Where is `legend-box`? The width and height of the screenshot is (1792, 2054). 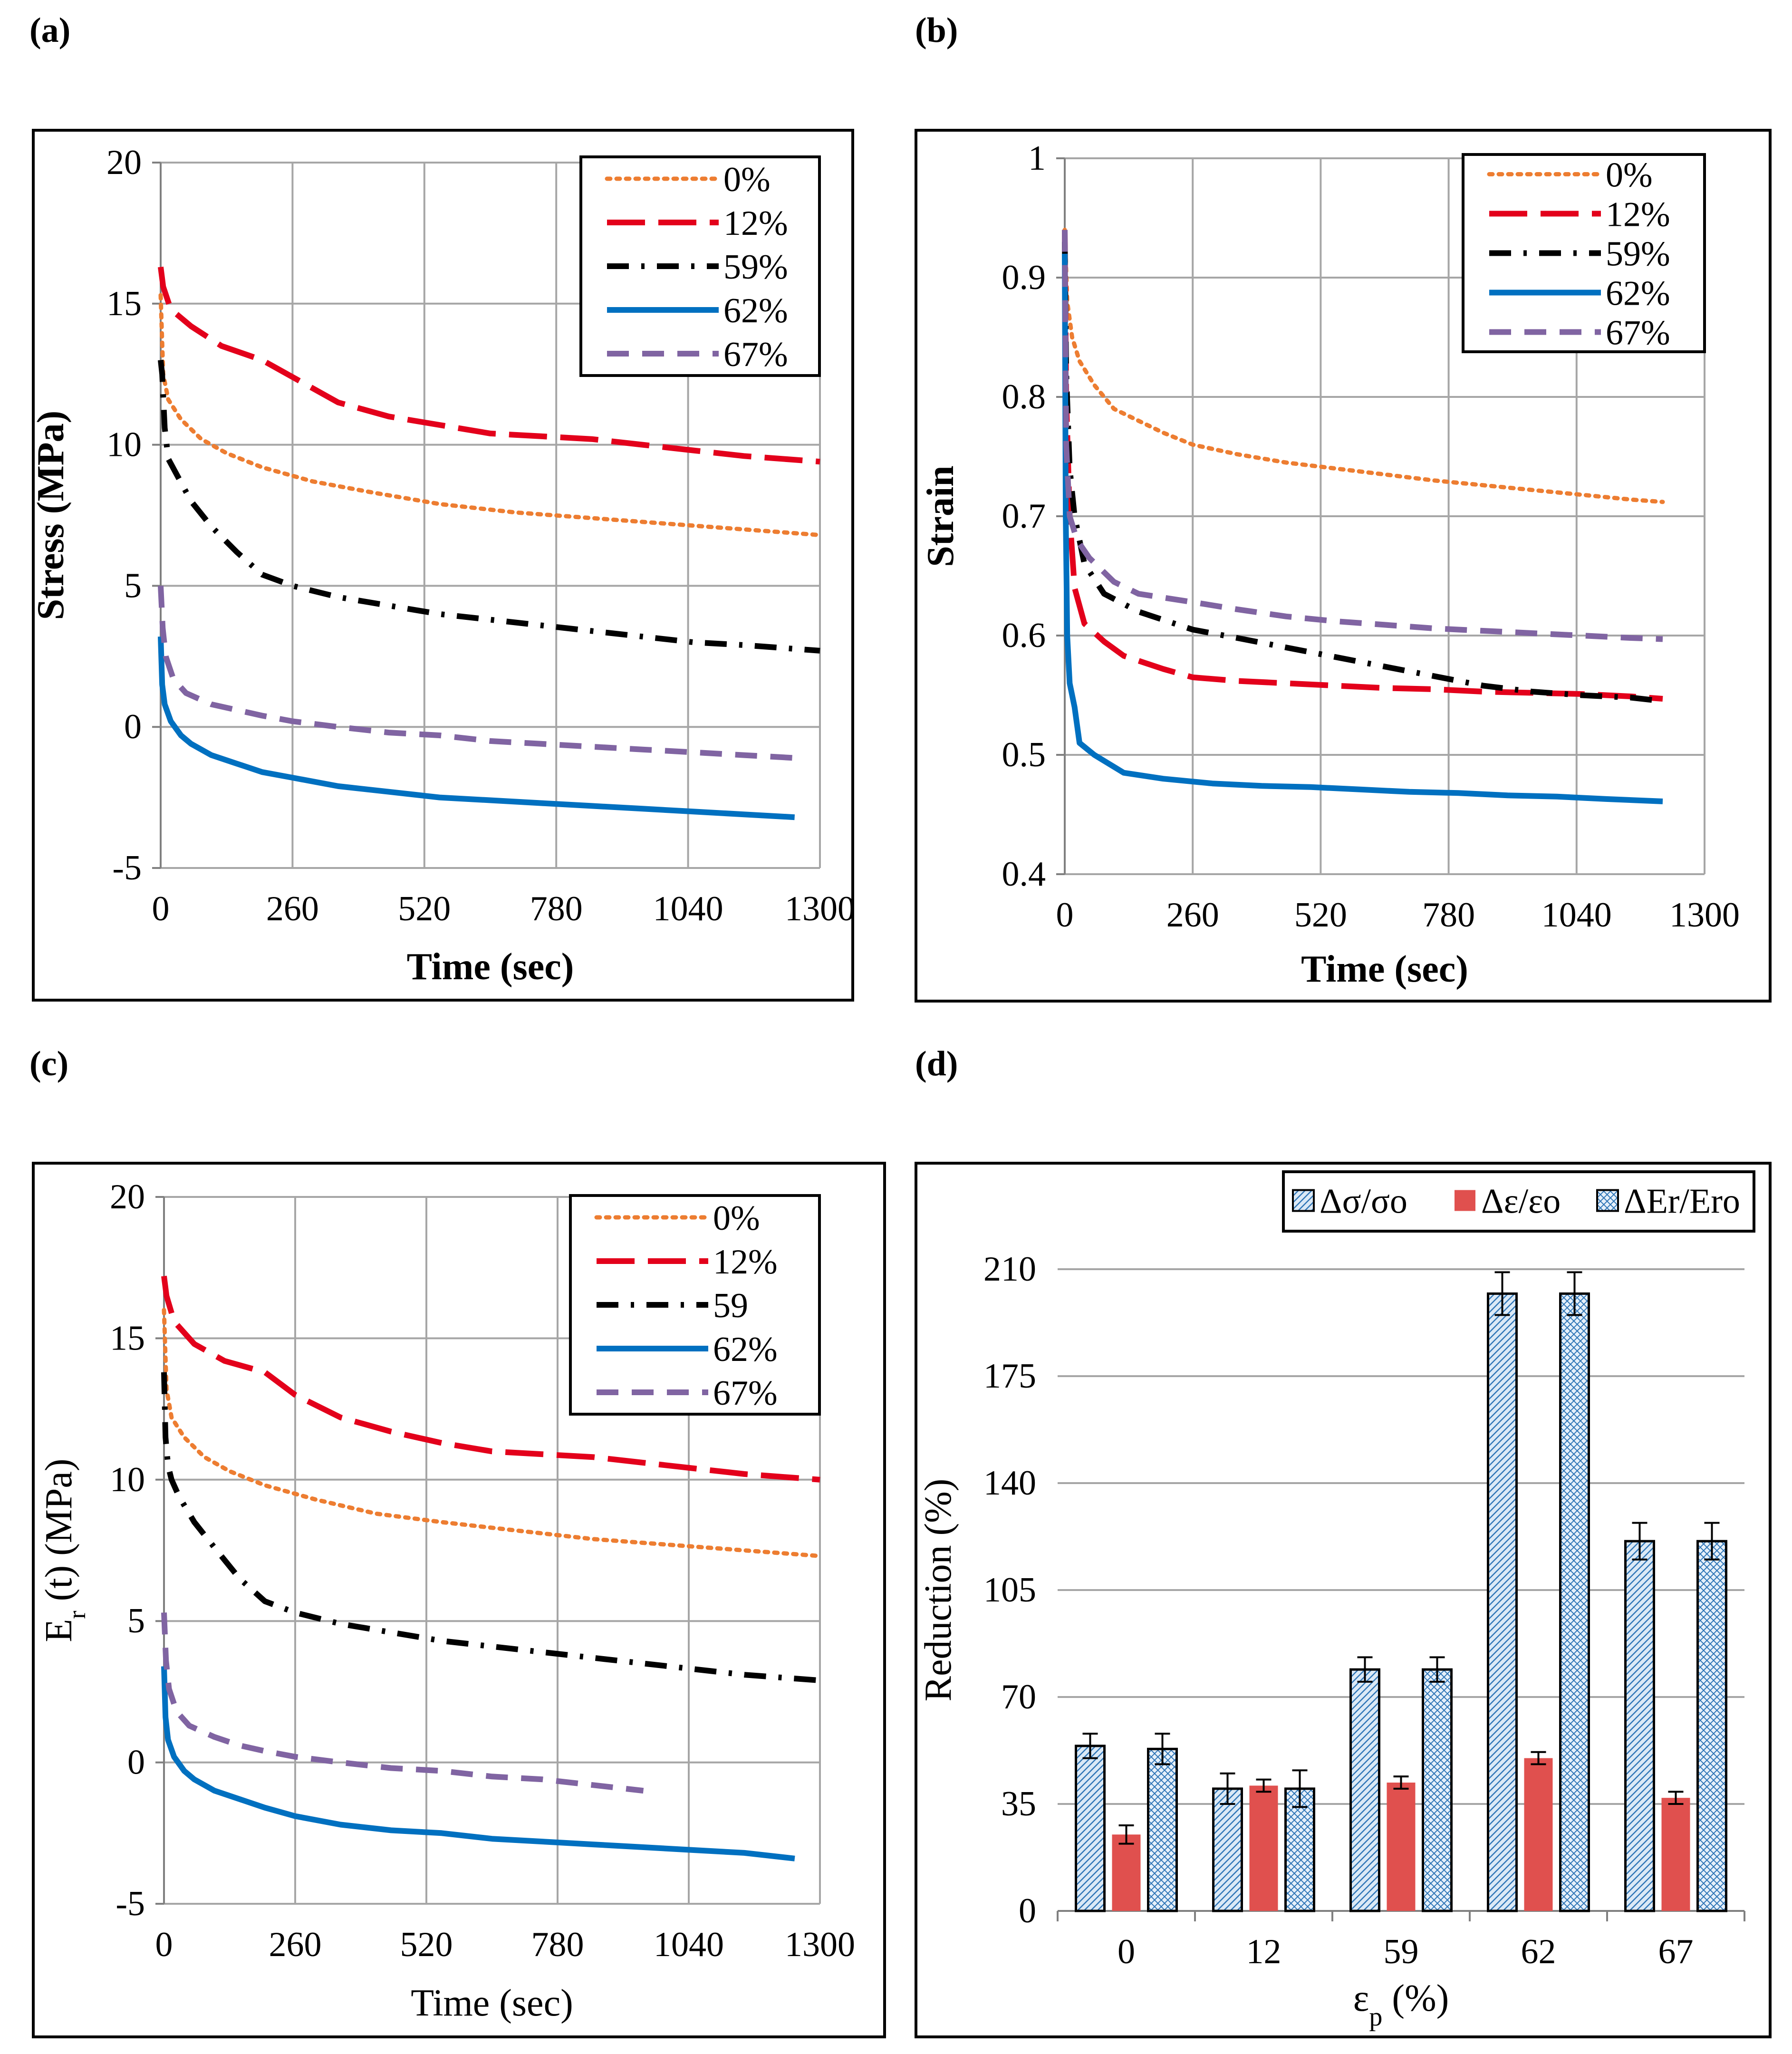
legend-box is located at coordinates (1518, 1201).